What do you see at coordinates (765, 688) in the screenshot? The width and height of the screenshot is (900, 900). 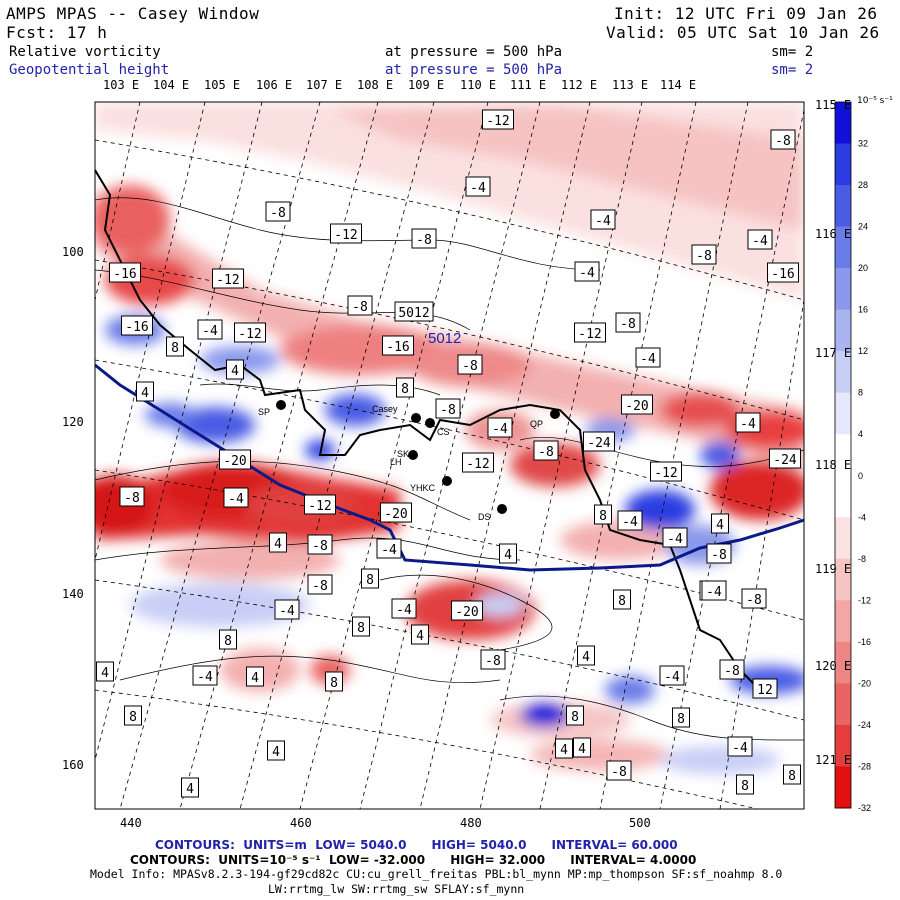 I see `contour-value-label: 12` at bounding box center [765, 688].